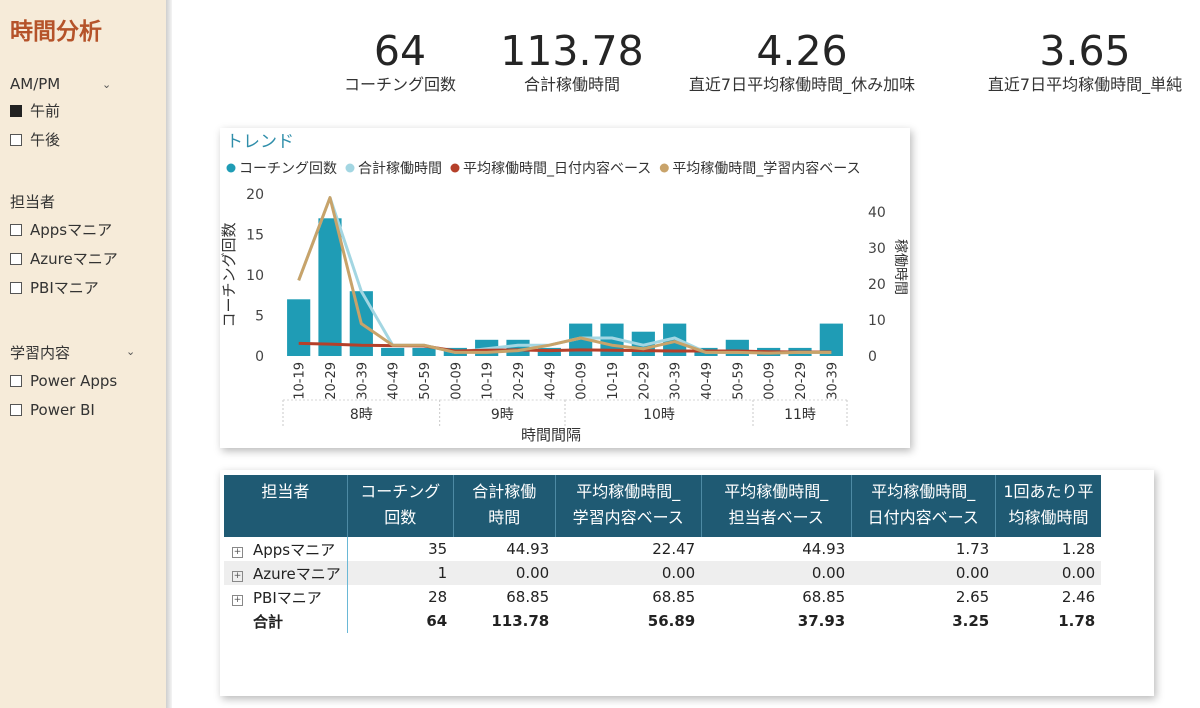 The height and width of the screenshot is (708, 1200). Describe the element at coordinates (877, 285) in the screenshot. I see `y2-tick-label: 20` at that location.